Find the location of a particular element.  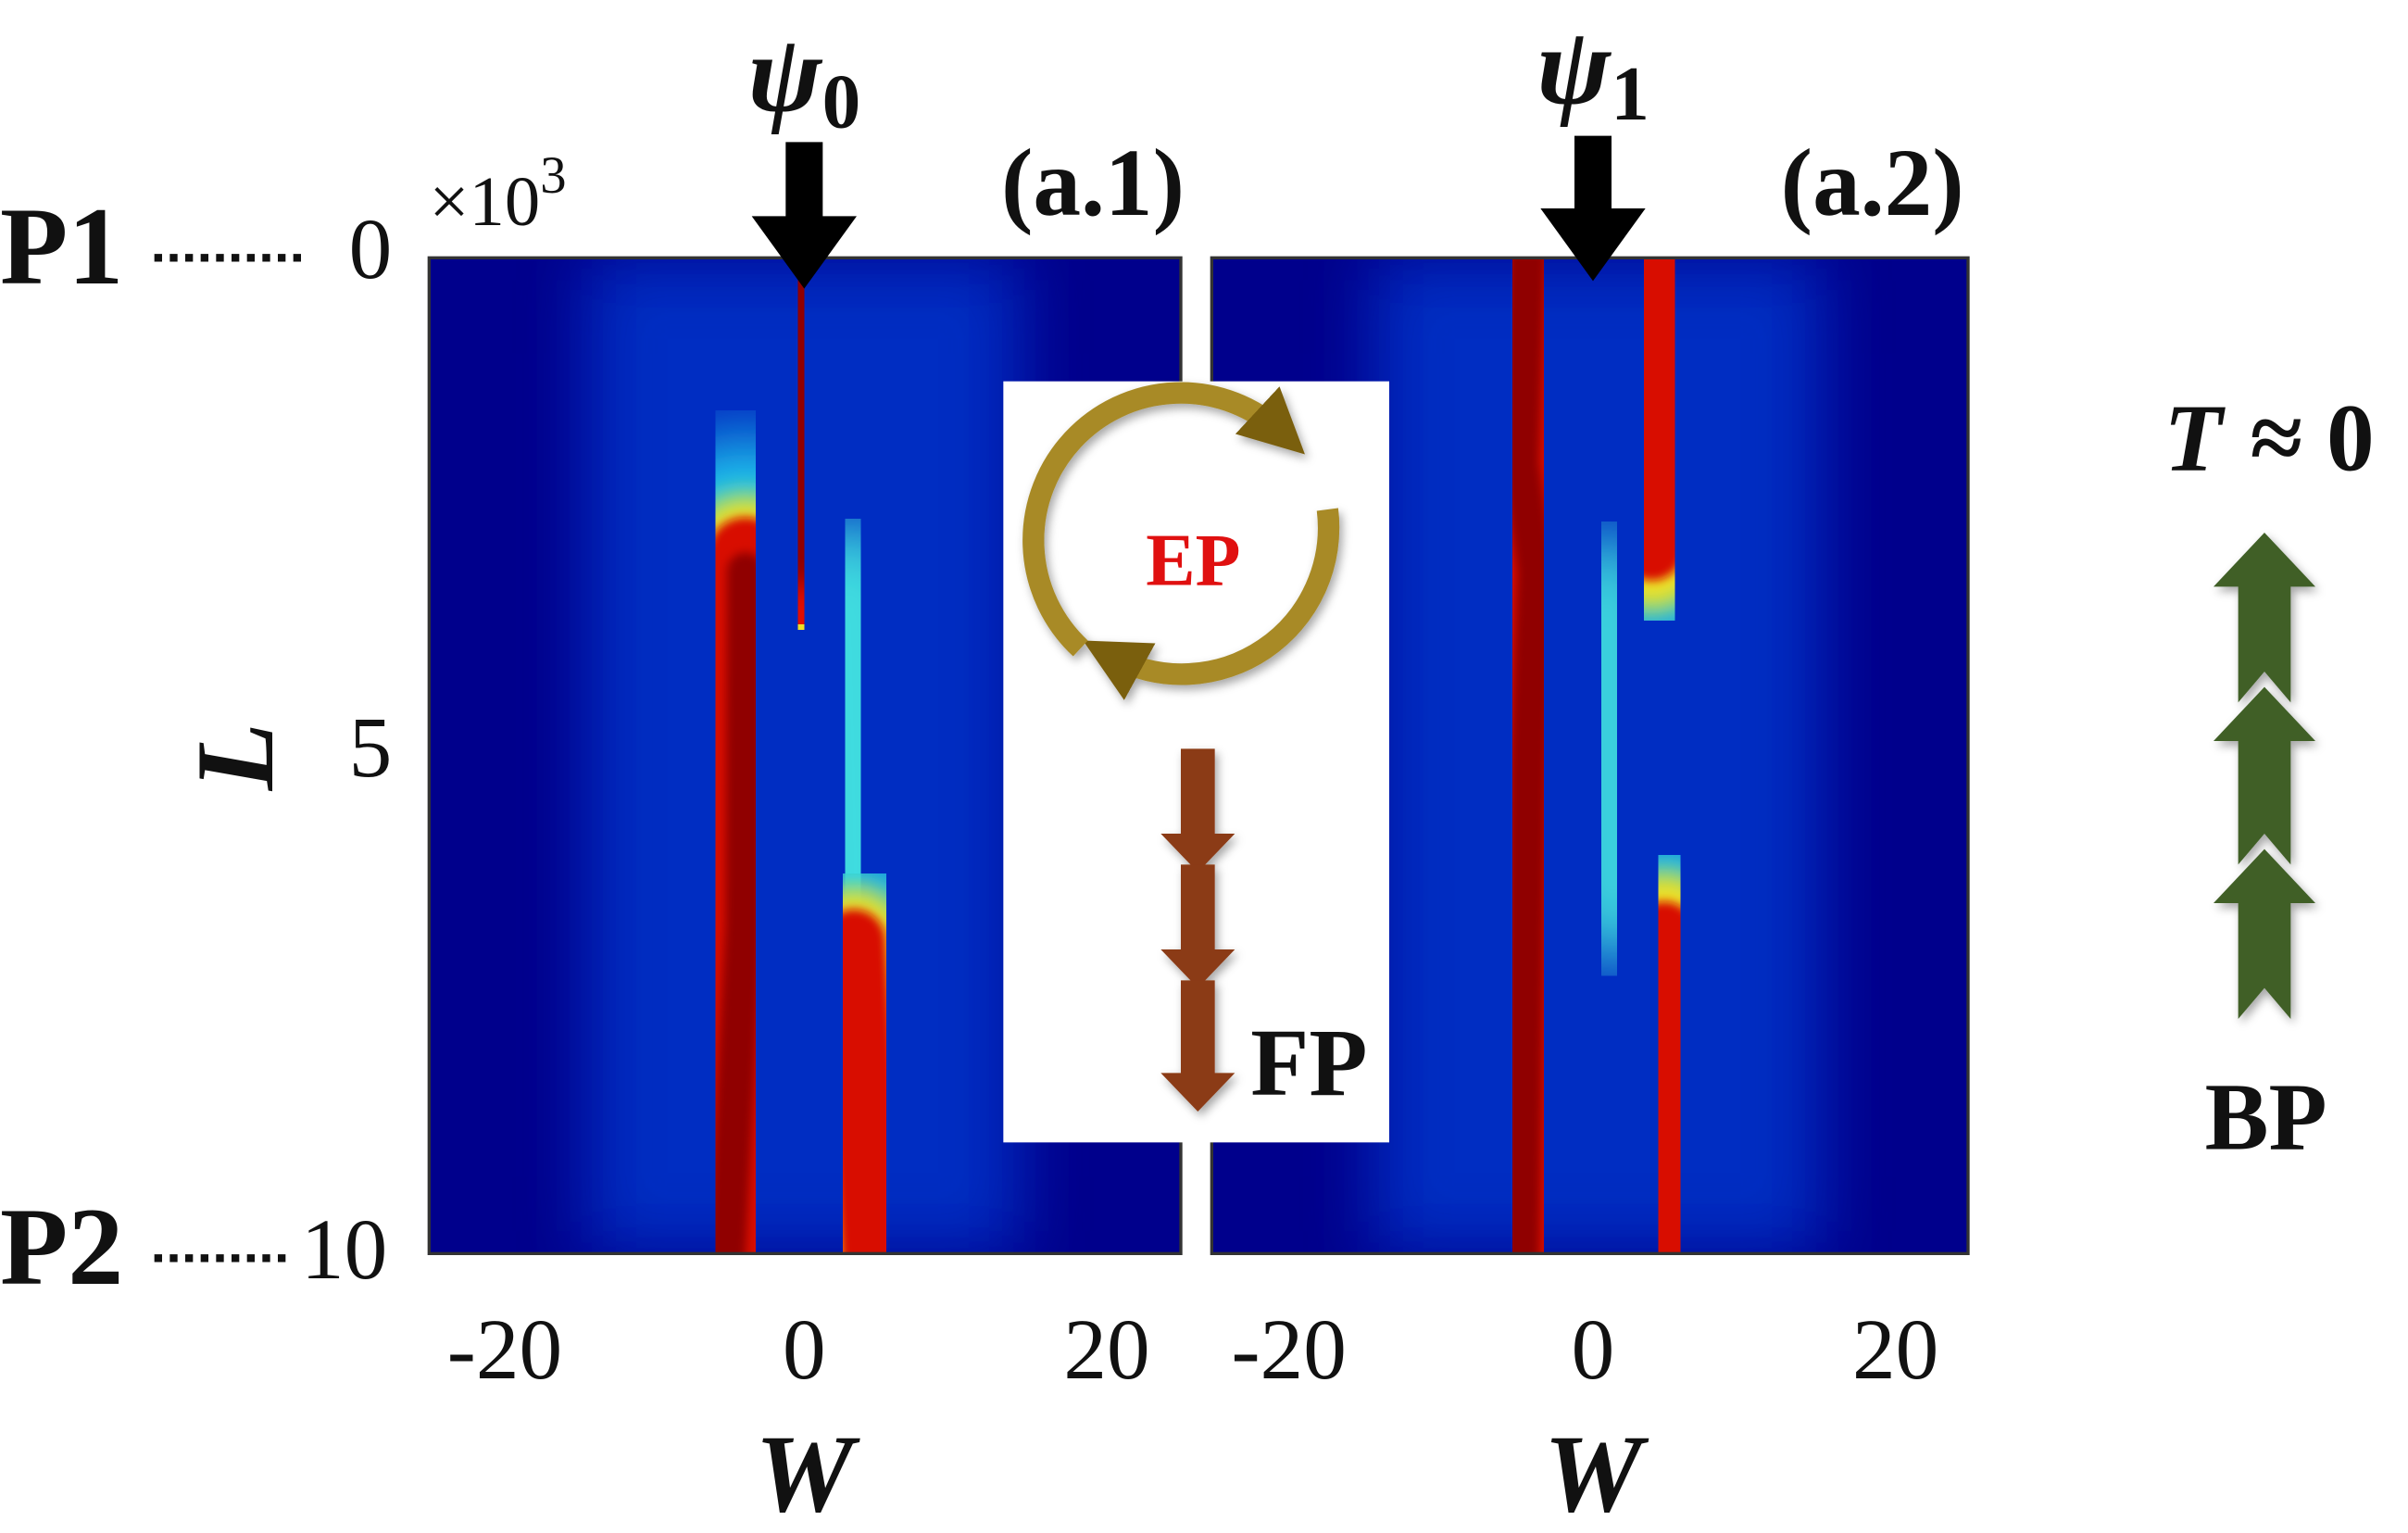

panel-tag: (a.2) is located at coordinates (1872, 184).